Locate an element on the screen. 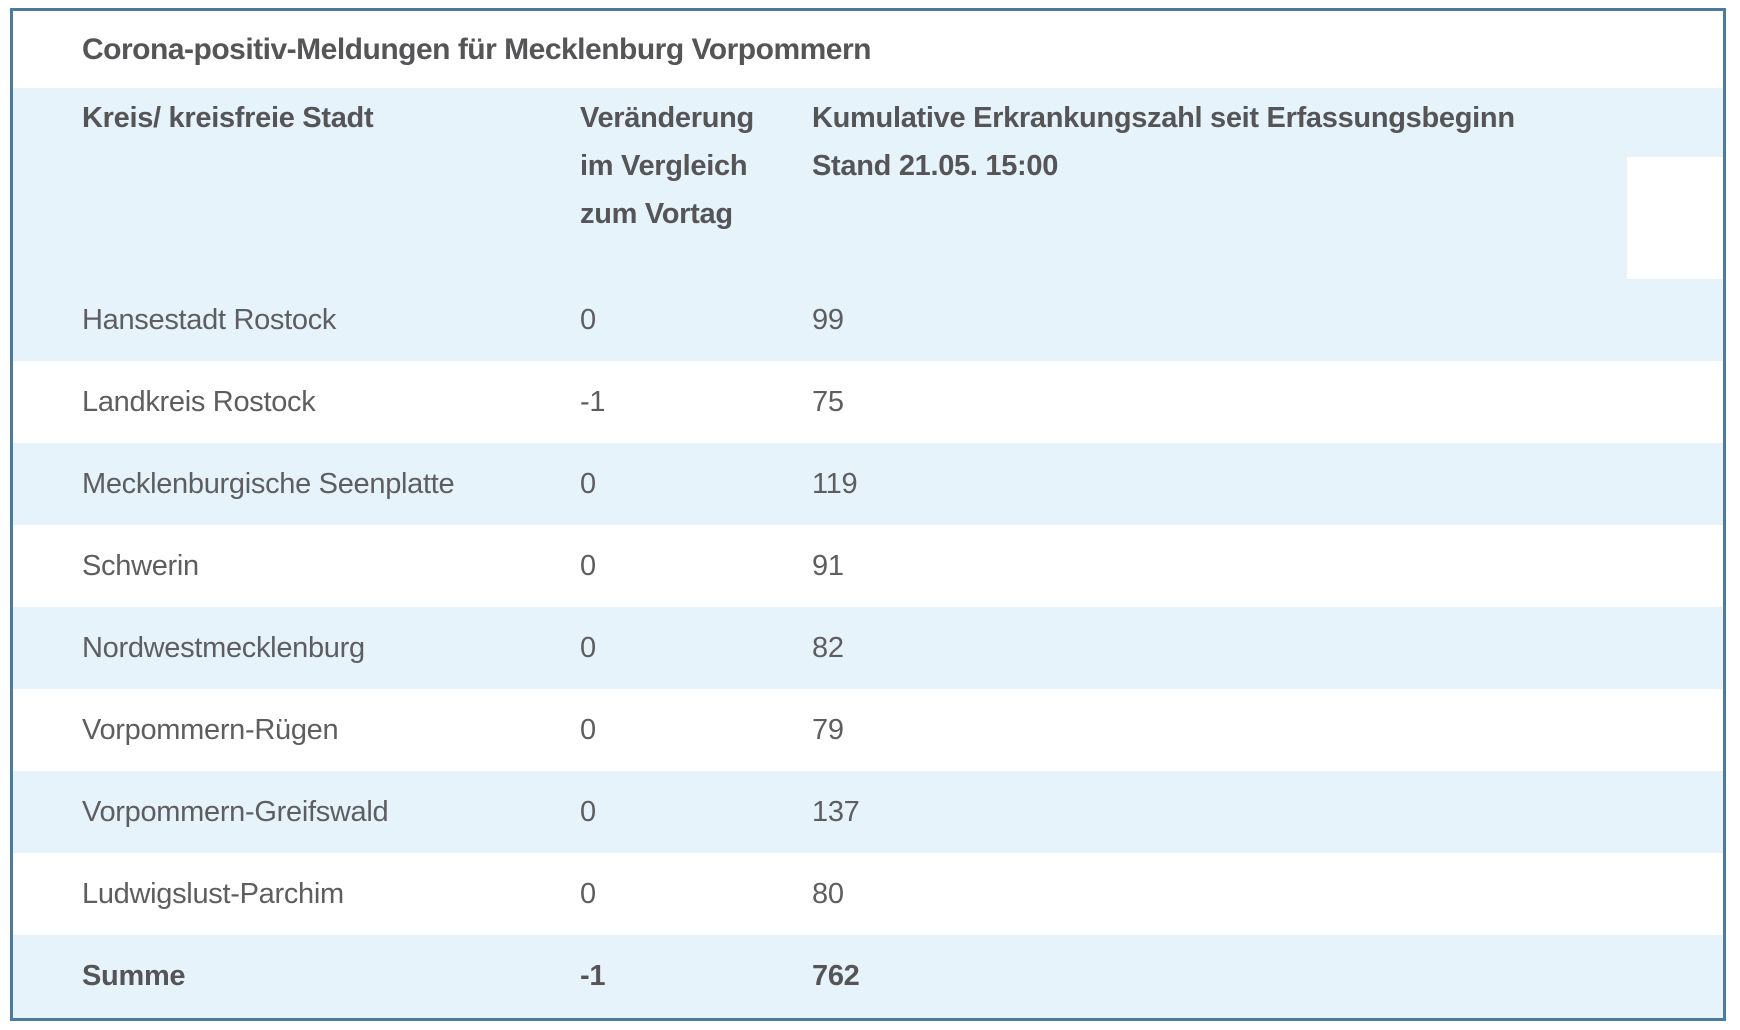  column-header-kreis: Kreis/ kreisfreie Stadt is located at coordinates (228, 118).